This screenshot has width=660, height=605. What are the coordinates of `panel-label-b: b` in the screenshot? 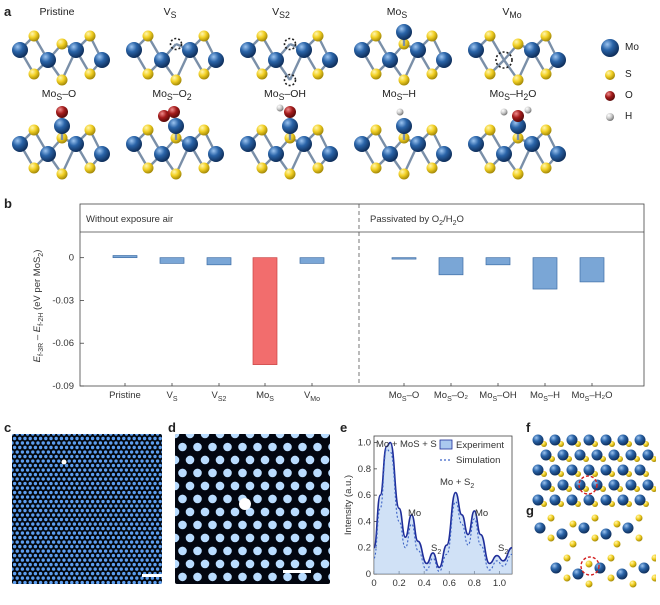 It's located at (8, 203).